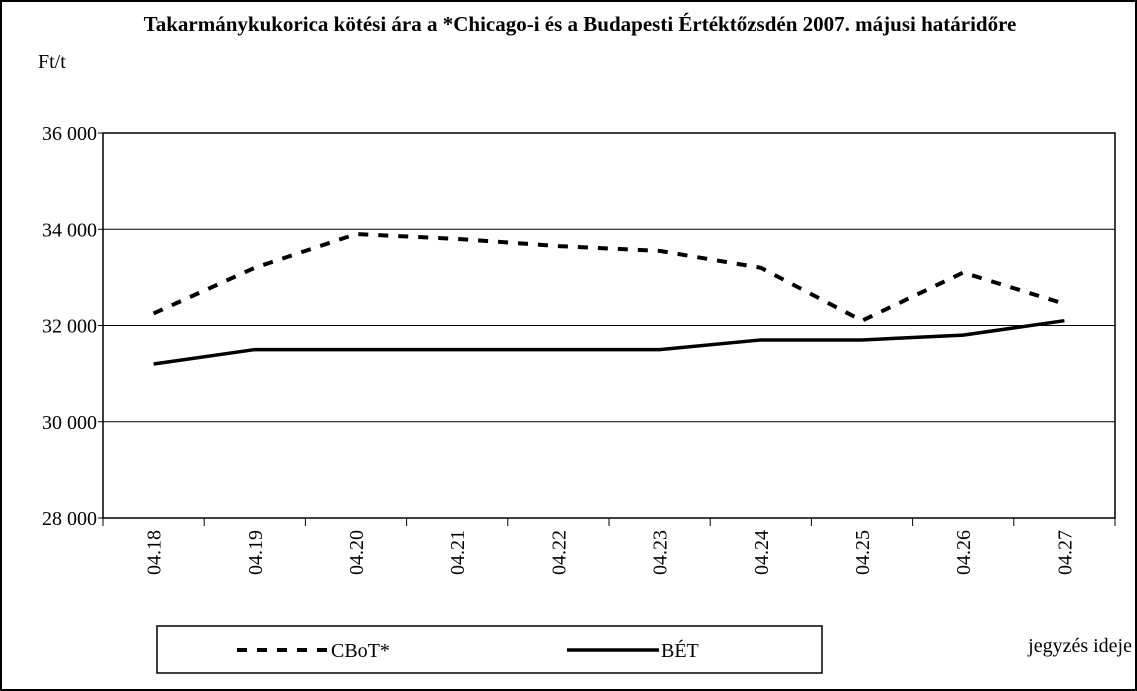 The height and width of the screenshot is (691, 1137). Describe the element at coordinates (559, 552) in the screenshot. I see `x-tick-label: 04.22` at that location.